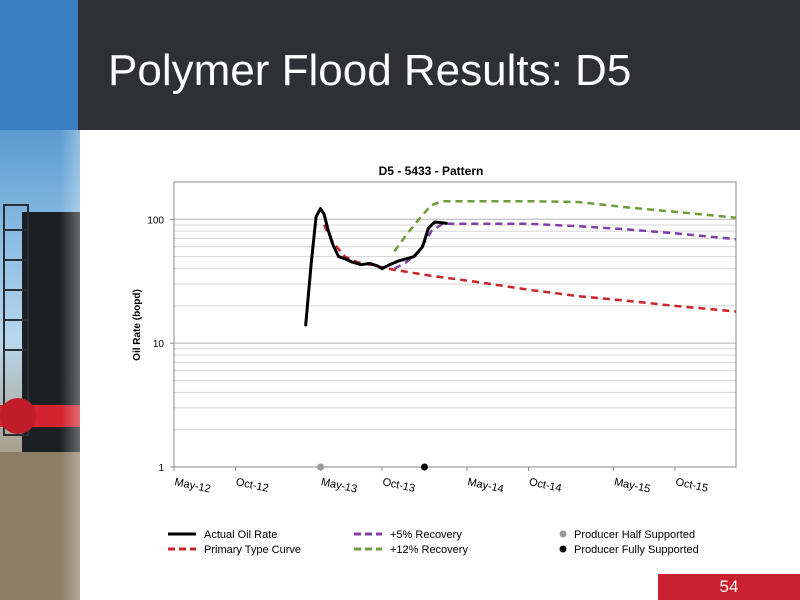  I want to click on legend-label: +5% Recovery, so click(426, 535).